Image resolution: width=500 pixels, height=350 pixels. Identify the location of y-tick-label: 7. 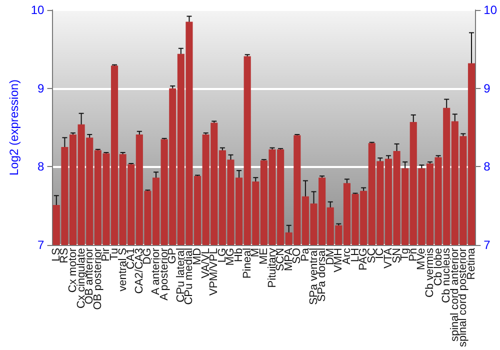
(41, 245).